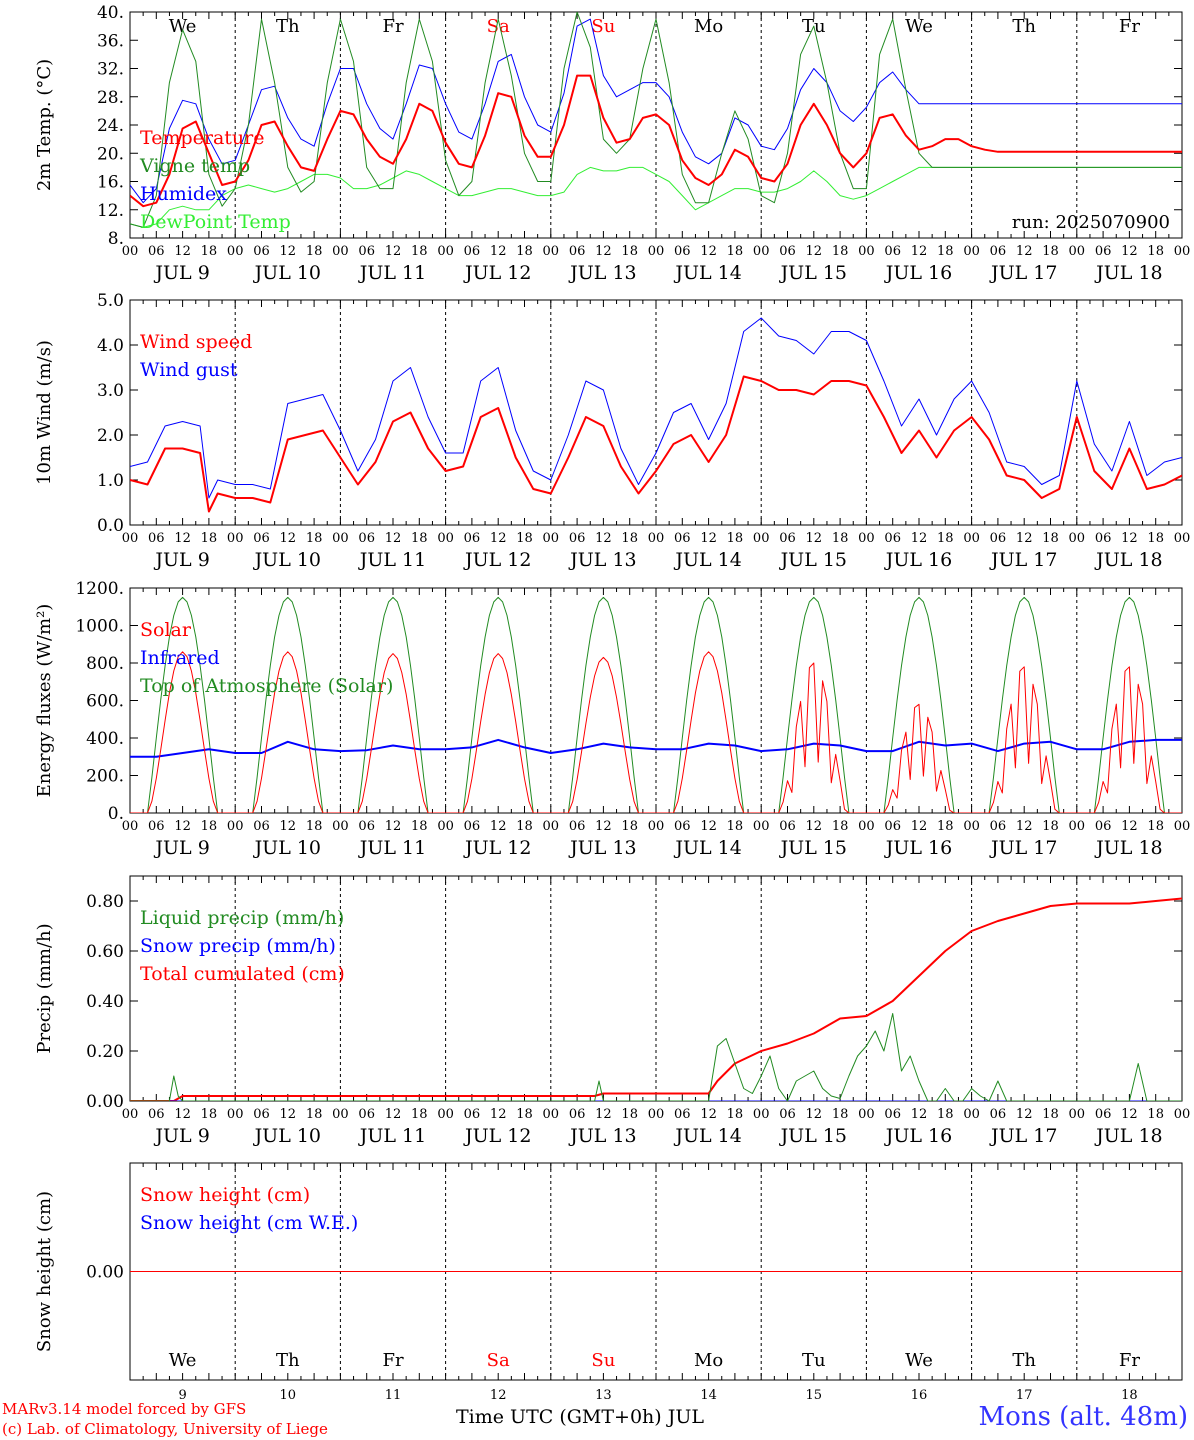 This screenshot has width=1194, height=1440. Describe the element at coordinates (393, 1395) in the screenshot. I see `day-number-label: 11` at that location.